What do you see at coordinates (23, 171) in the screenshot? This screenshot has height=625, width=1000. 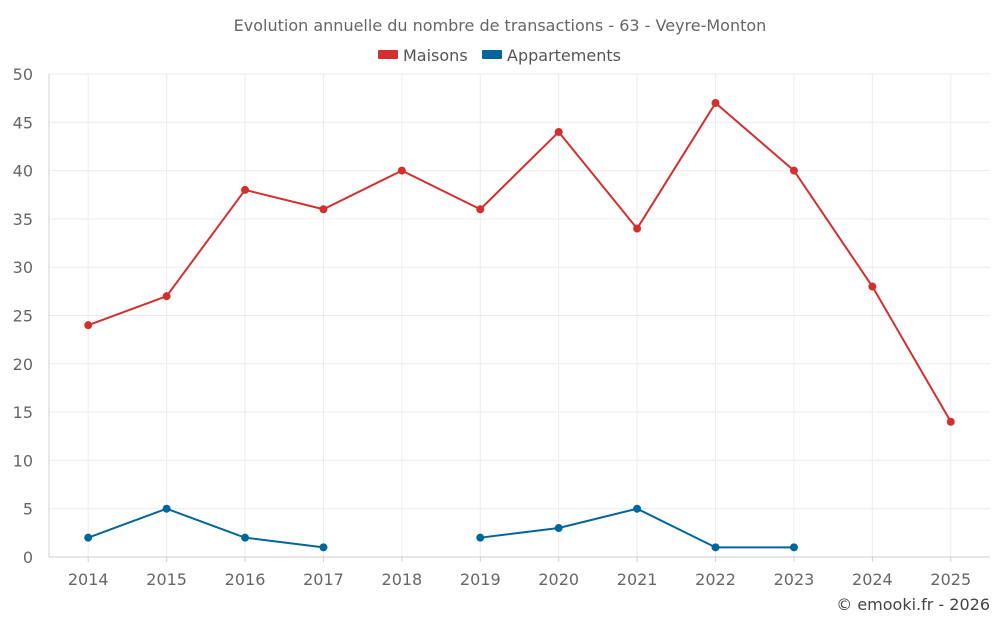 I see `y-tick-label: 40` at bounding box center [23, 171].